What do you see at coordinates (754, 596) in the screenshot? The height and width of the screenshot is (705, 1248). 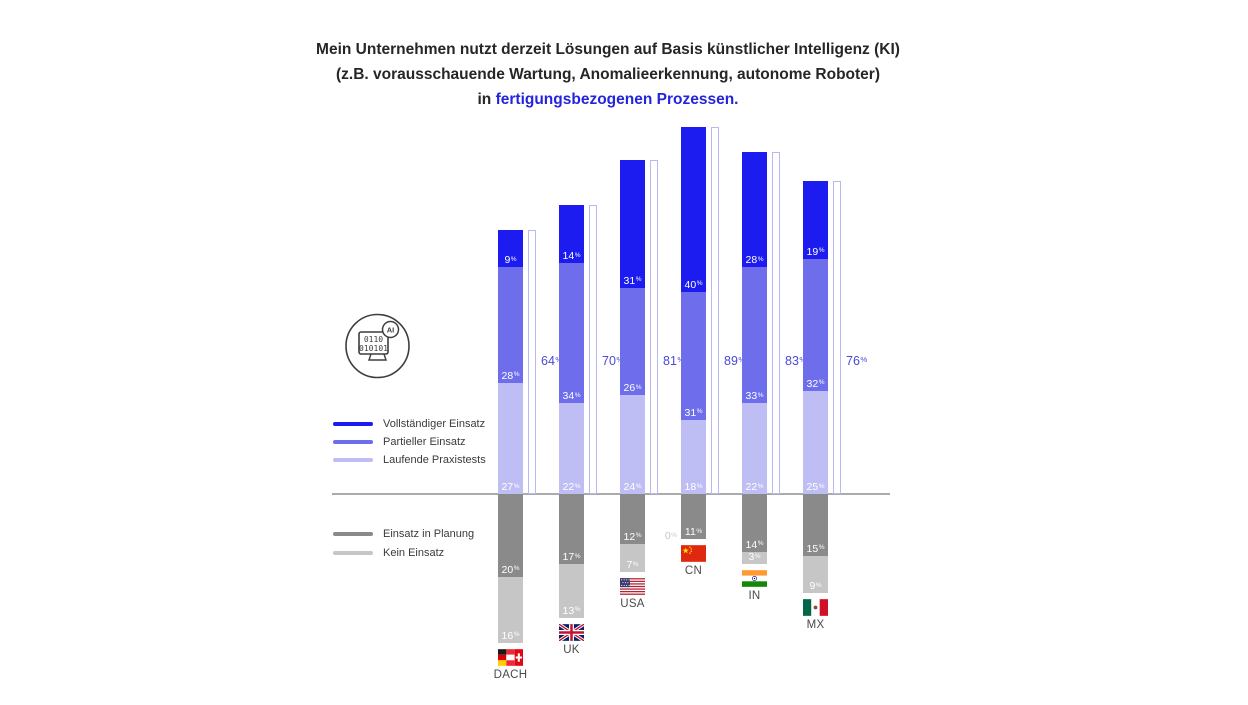 I see `country-label-in: IN` at bounding box center [754, 596].